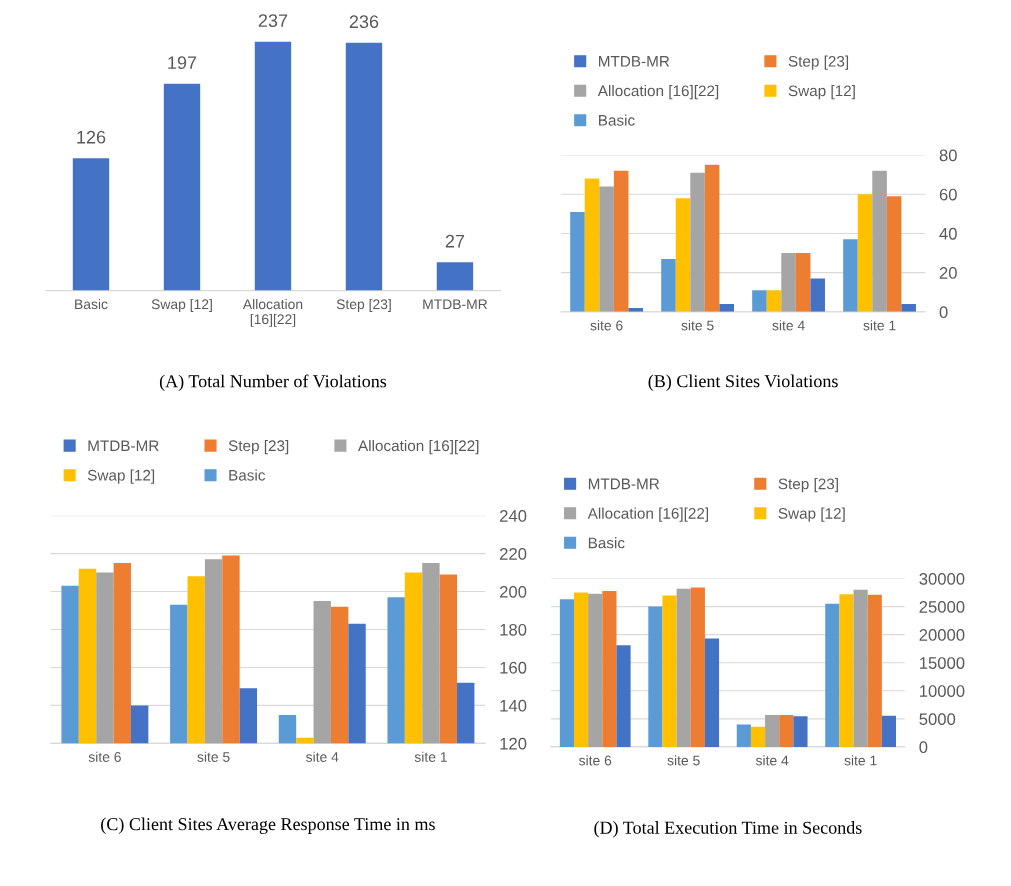  I want to click on data-label: 126, so click(91, 137).